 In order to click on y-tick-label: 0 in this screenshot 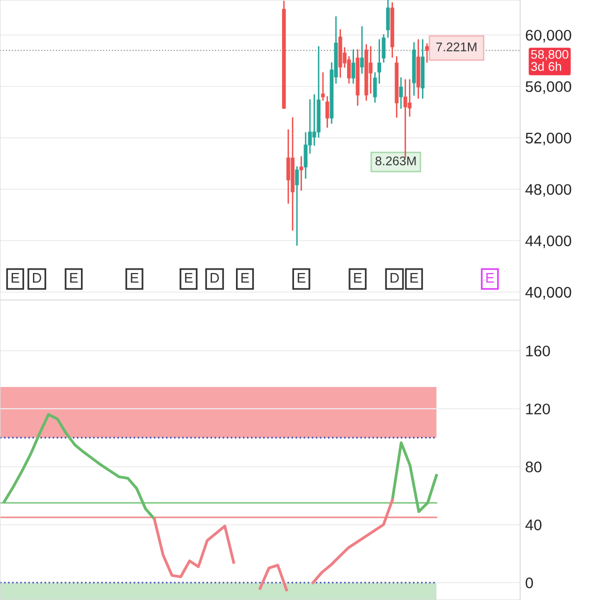, I will do `click(529, 582)`.